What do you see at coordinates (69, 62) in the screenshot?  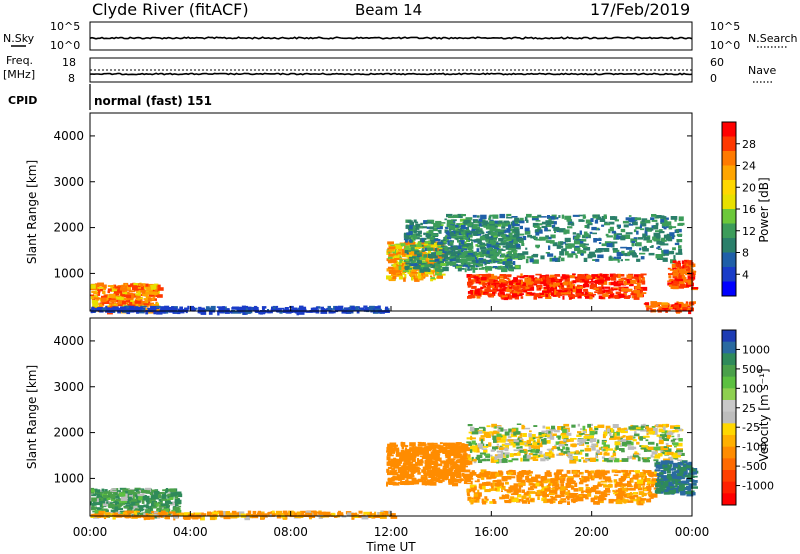 I see `freq-tick-top: 18` at bounding box center [69, 62].